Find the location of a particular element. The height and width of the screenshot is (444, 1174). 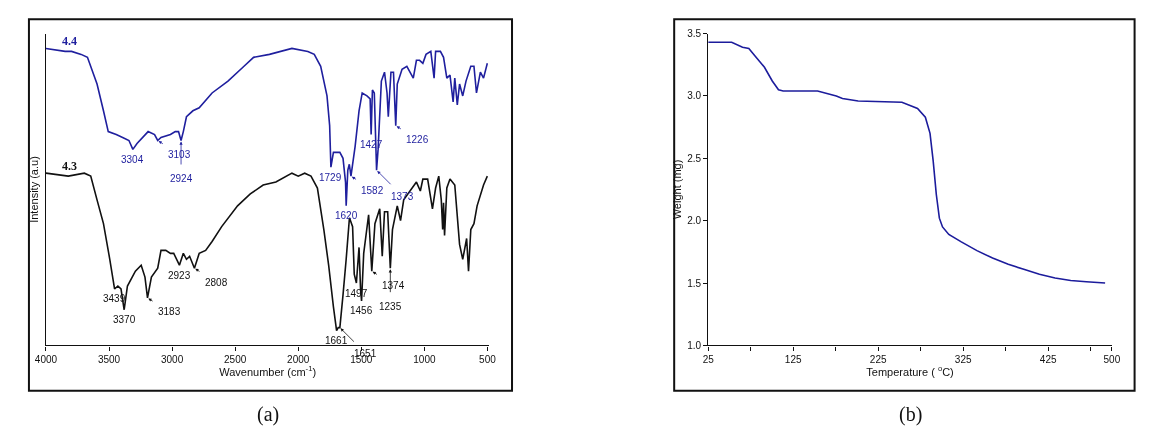

annotation: 3183 is located at coordinates (169, 311).